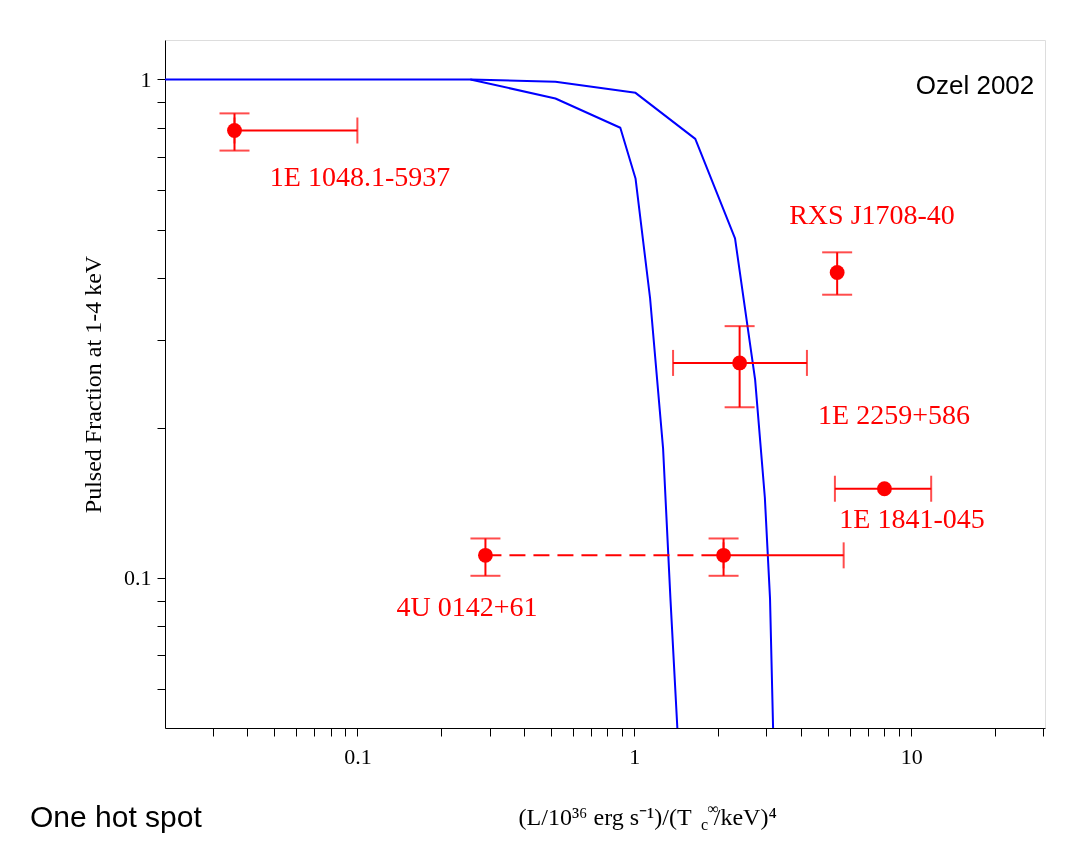 This screenshot has width=1067, height=850. Describe the element at coordinates (93, 384) in the screenshot. I see `y-axis-title: Pulsed Fraction at 1-4 keV` at that location.